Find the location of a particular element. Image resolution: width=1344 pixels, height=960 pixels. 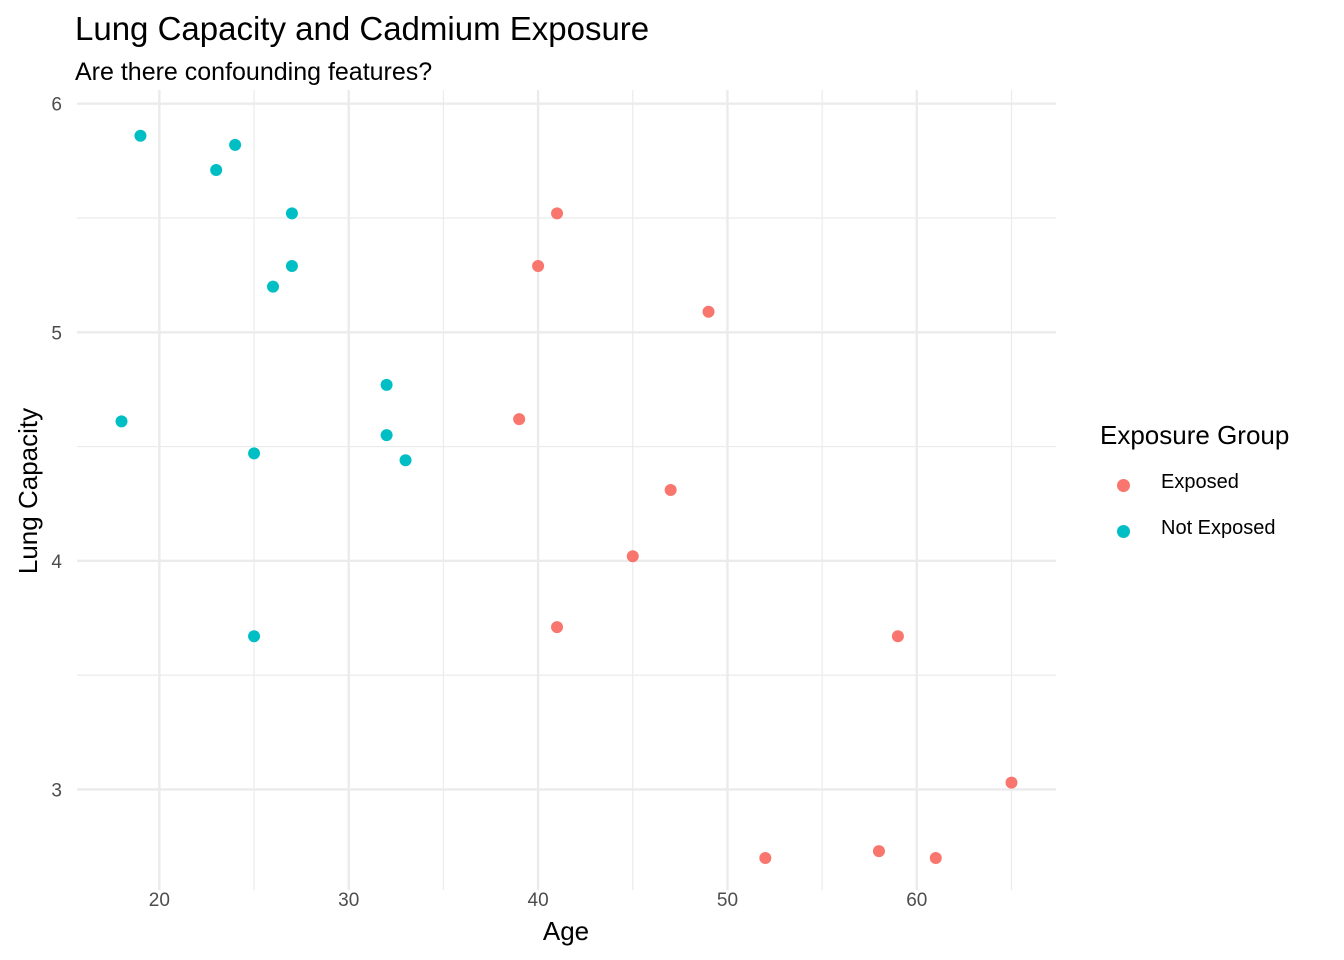

legend-key-not-exposed is located at coordinates (1123, 531).